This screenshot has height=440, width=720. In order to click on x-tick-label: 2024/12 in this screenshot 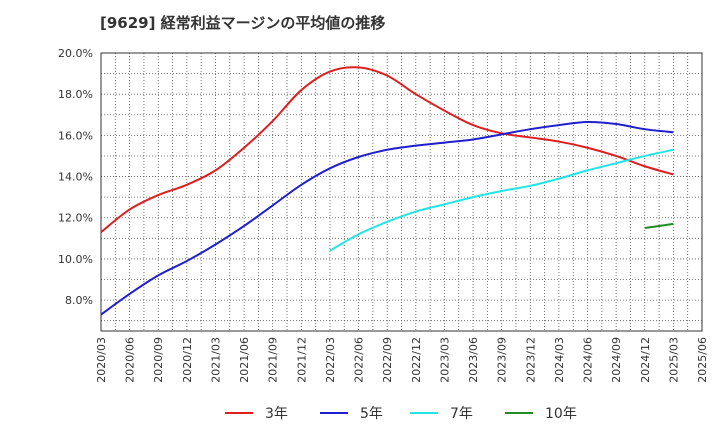, I will do `click(645, 360)`.